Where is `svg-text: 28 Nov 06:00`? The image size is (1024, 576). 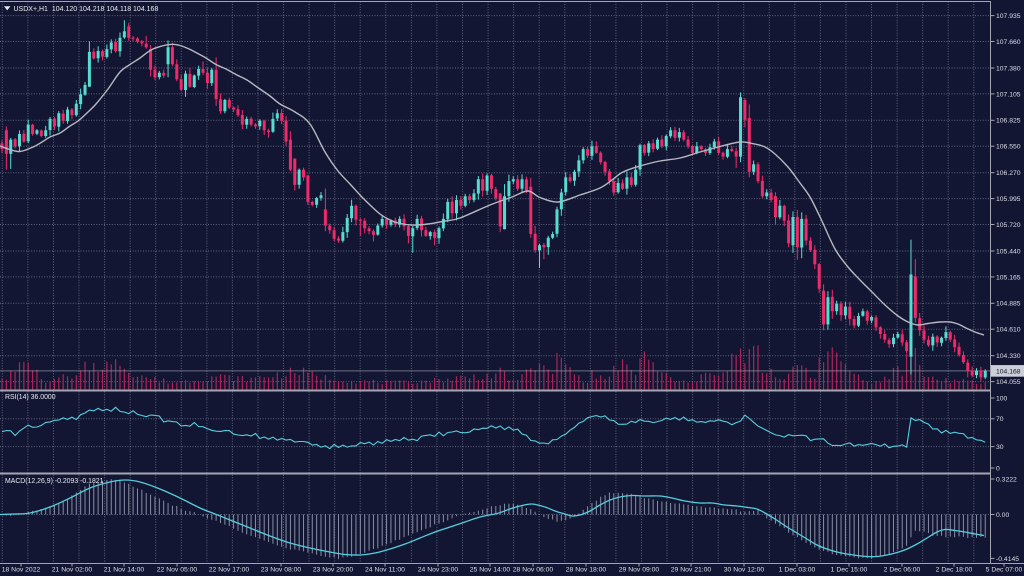 svg-text: 28 Nov 06:00 is located at coordinates (533, 570).